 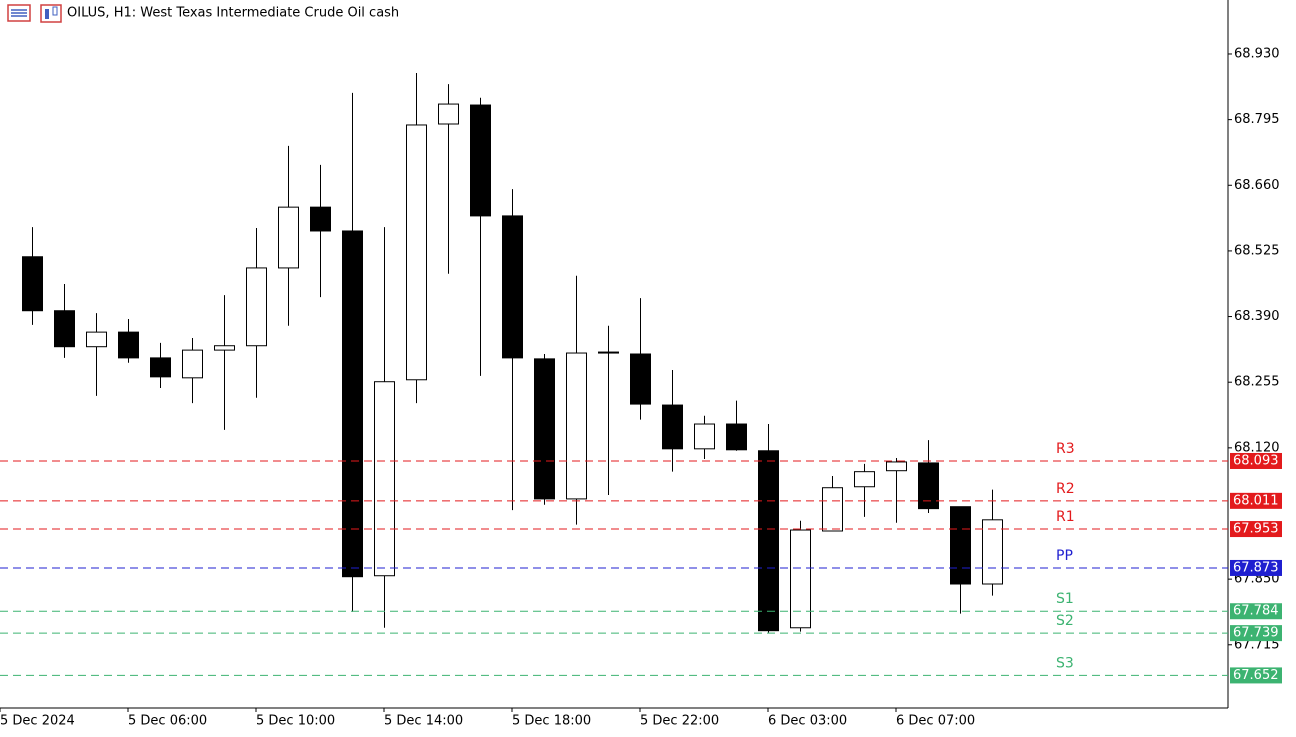 What do you see at coordinates (1257, 185) in the screenshot?
I see `y-tick-label: 68.660` at bounding box center [1257, 185].